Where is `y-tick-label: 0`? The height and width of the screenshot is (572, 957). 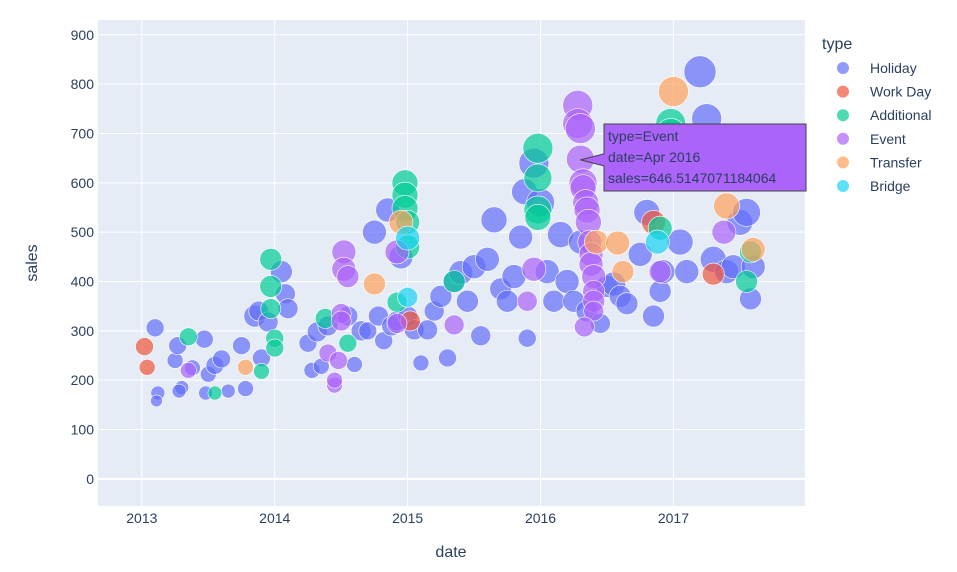 y-tick-label: 0 is located at coordinates (90, 479).